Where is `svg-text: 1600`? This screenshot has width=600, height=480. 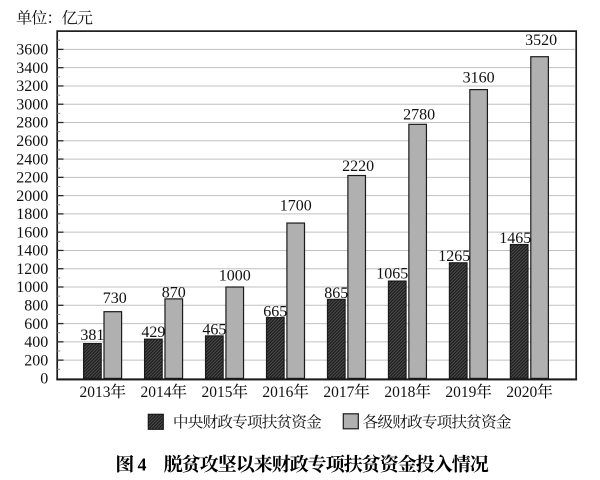
svg-text: 1600 is located at coordinates (32, 232).